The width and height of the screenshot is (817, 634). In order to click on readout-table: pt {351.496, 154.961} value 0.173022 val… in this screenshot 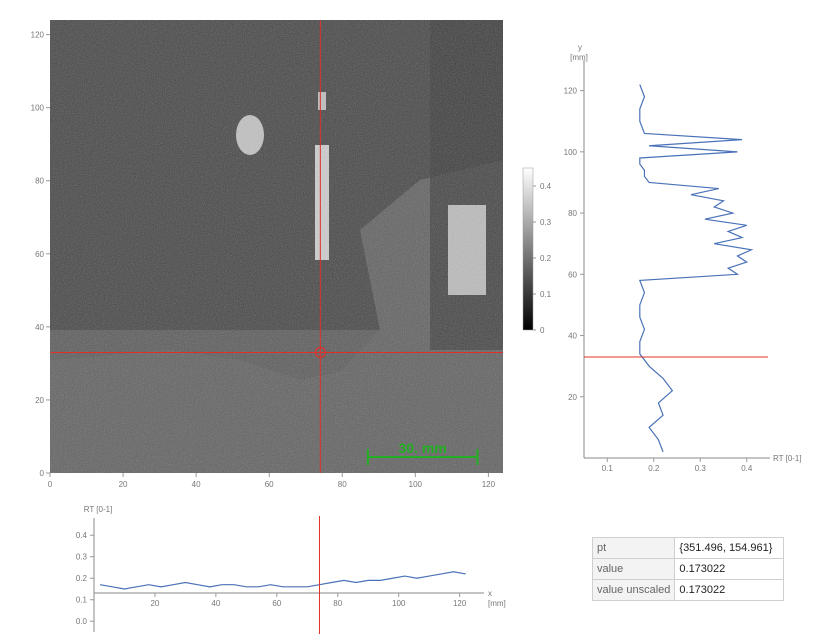, I will do `click(688, 569)`.